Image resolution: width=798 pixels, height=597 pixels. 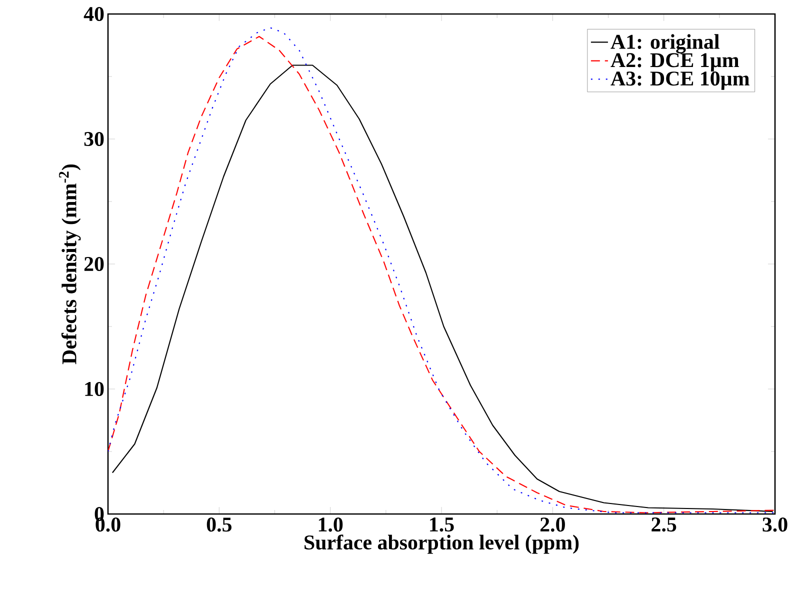 I want to click on x-axis-title: Surface absorption level (ppm), so click(x=441, y=544).